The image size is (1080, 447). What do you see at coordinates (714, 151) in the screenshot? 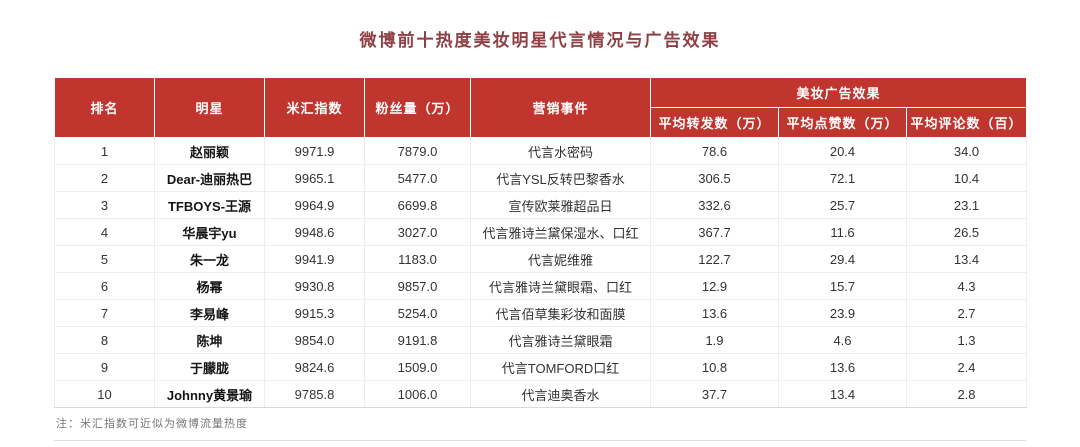
I see `cell-avg-repost: 78.6` at bounding box center [714, 151].